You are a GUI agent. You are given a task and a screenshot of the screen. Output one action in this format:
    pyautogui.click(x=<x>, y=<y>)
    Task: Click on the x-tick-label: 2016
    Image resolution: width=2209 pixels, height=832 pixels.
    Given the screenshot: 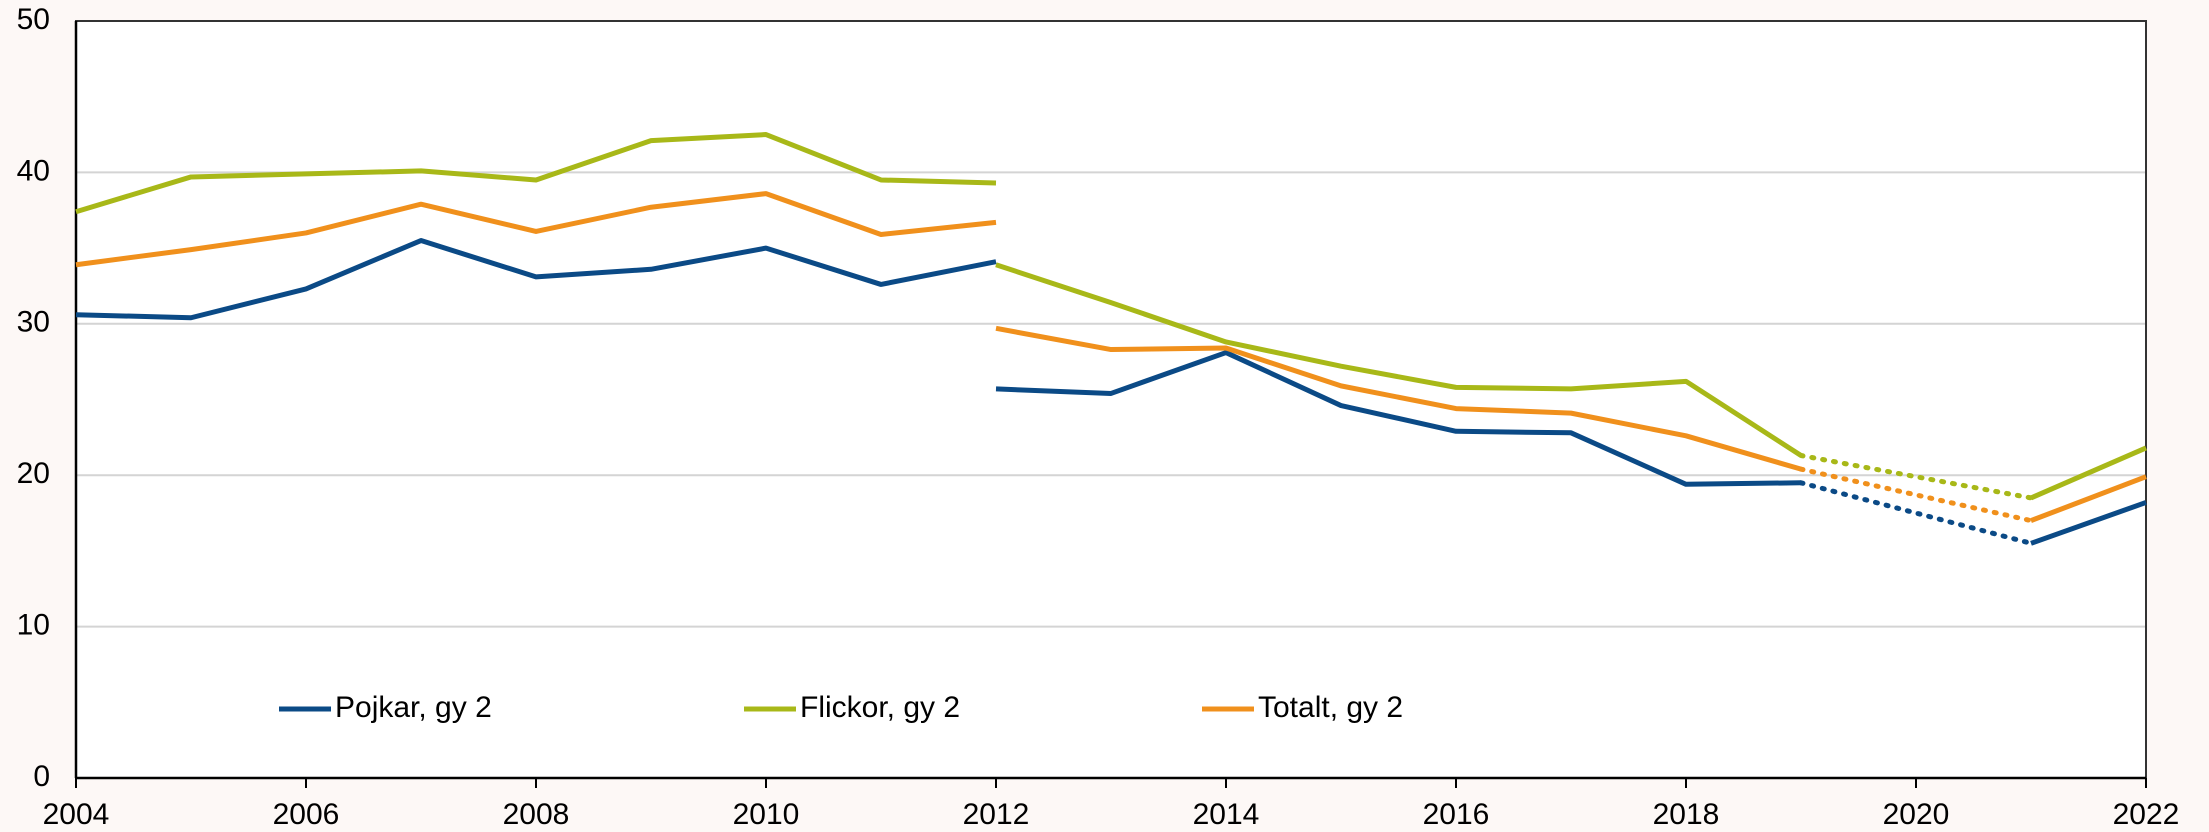 What is the action you would take?
    pyautogui.click(x=1456, y=814)
    